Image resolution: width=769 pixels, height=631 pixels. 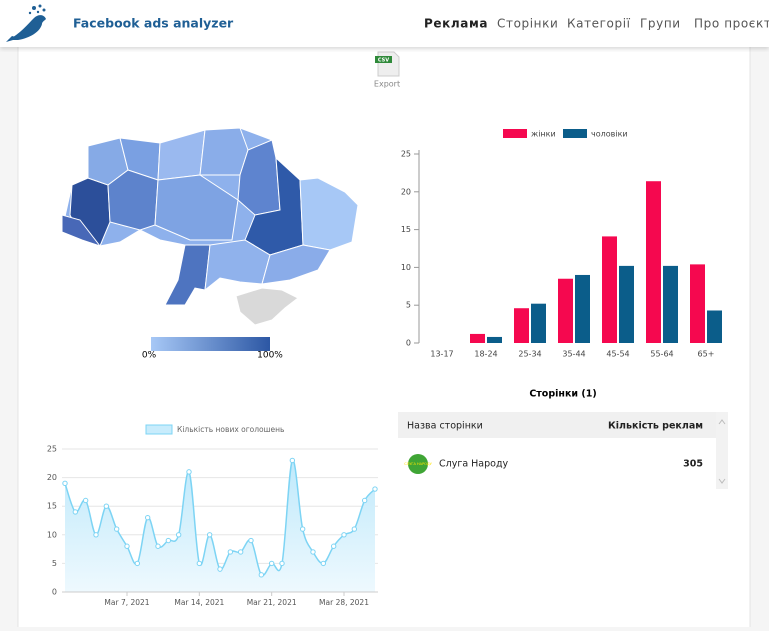 What do you see at coordinates (199, 602) in the screenshot?
I see `x-tick-label: Mar 14, 2021` at bounding box center [199, 602].